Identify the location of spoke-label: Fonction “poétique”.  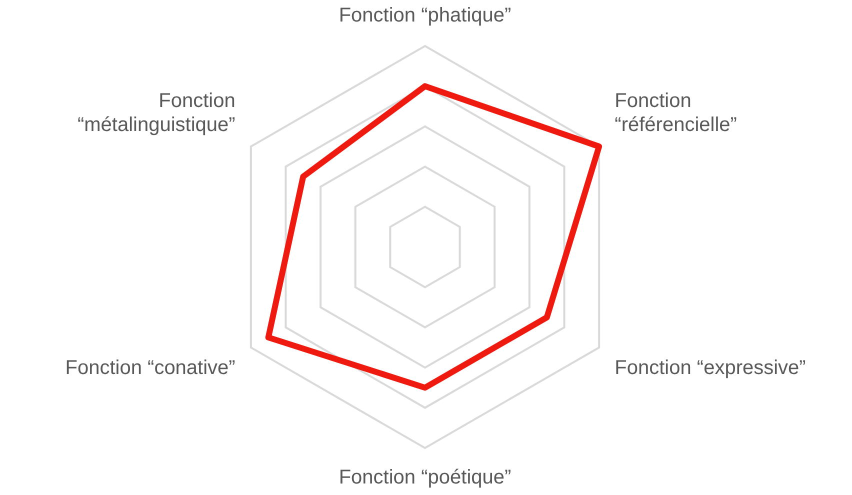
(425, 477).